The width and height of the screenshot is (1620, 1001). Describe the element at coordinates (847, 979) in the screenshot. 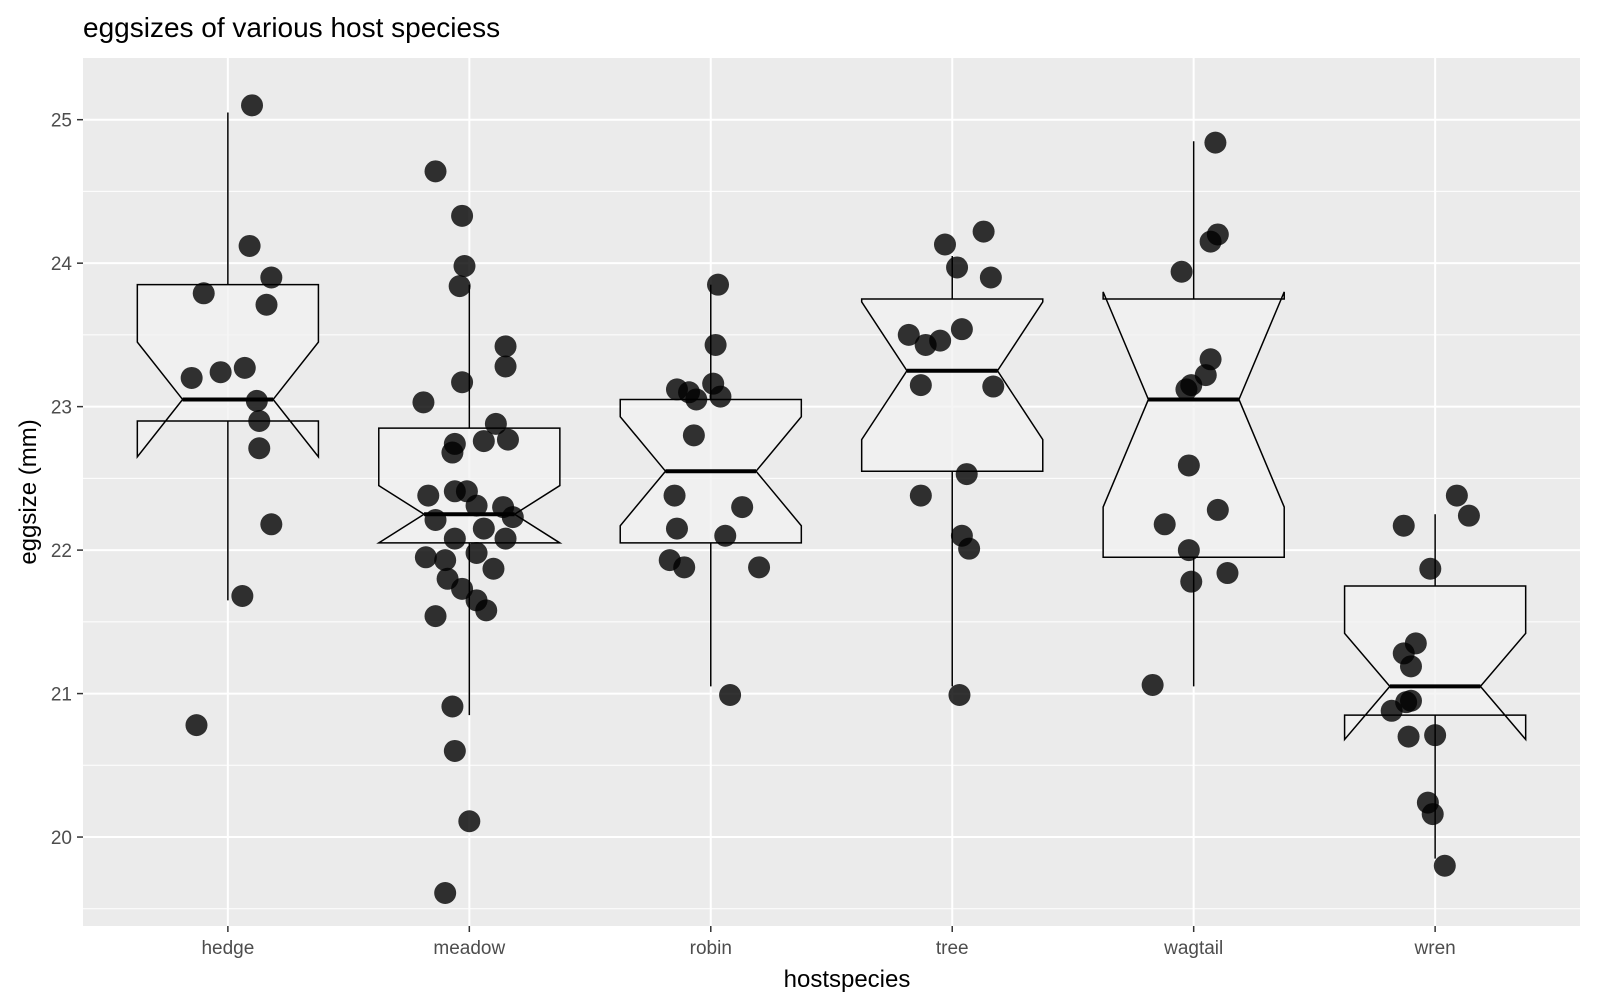

I see `x-axis-title: hostspecies` at that location.